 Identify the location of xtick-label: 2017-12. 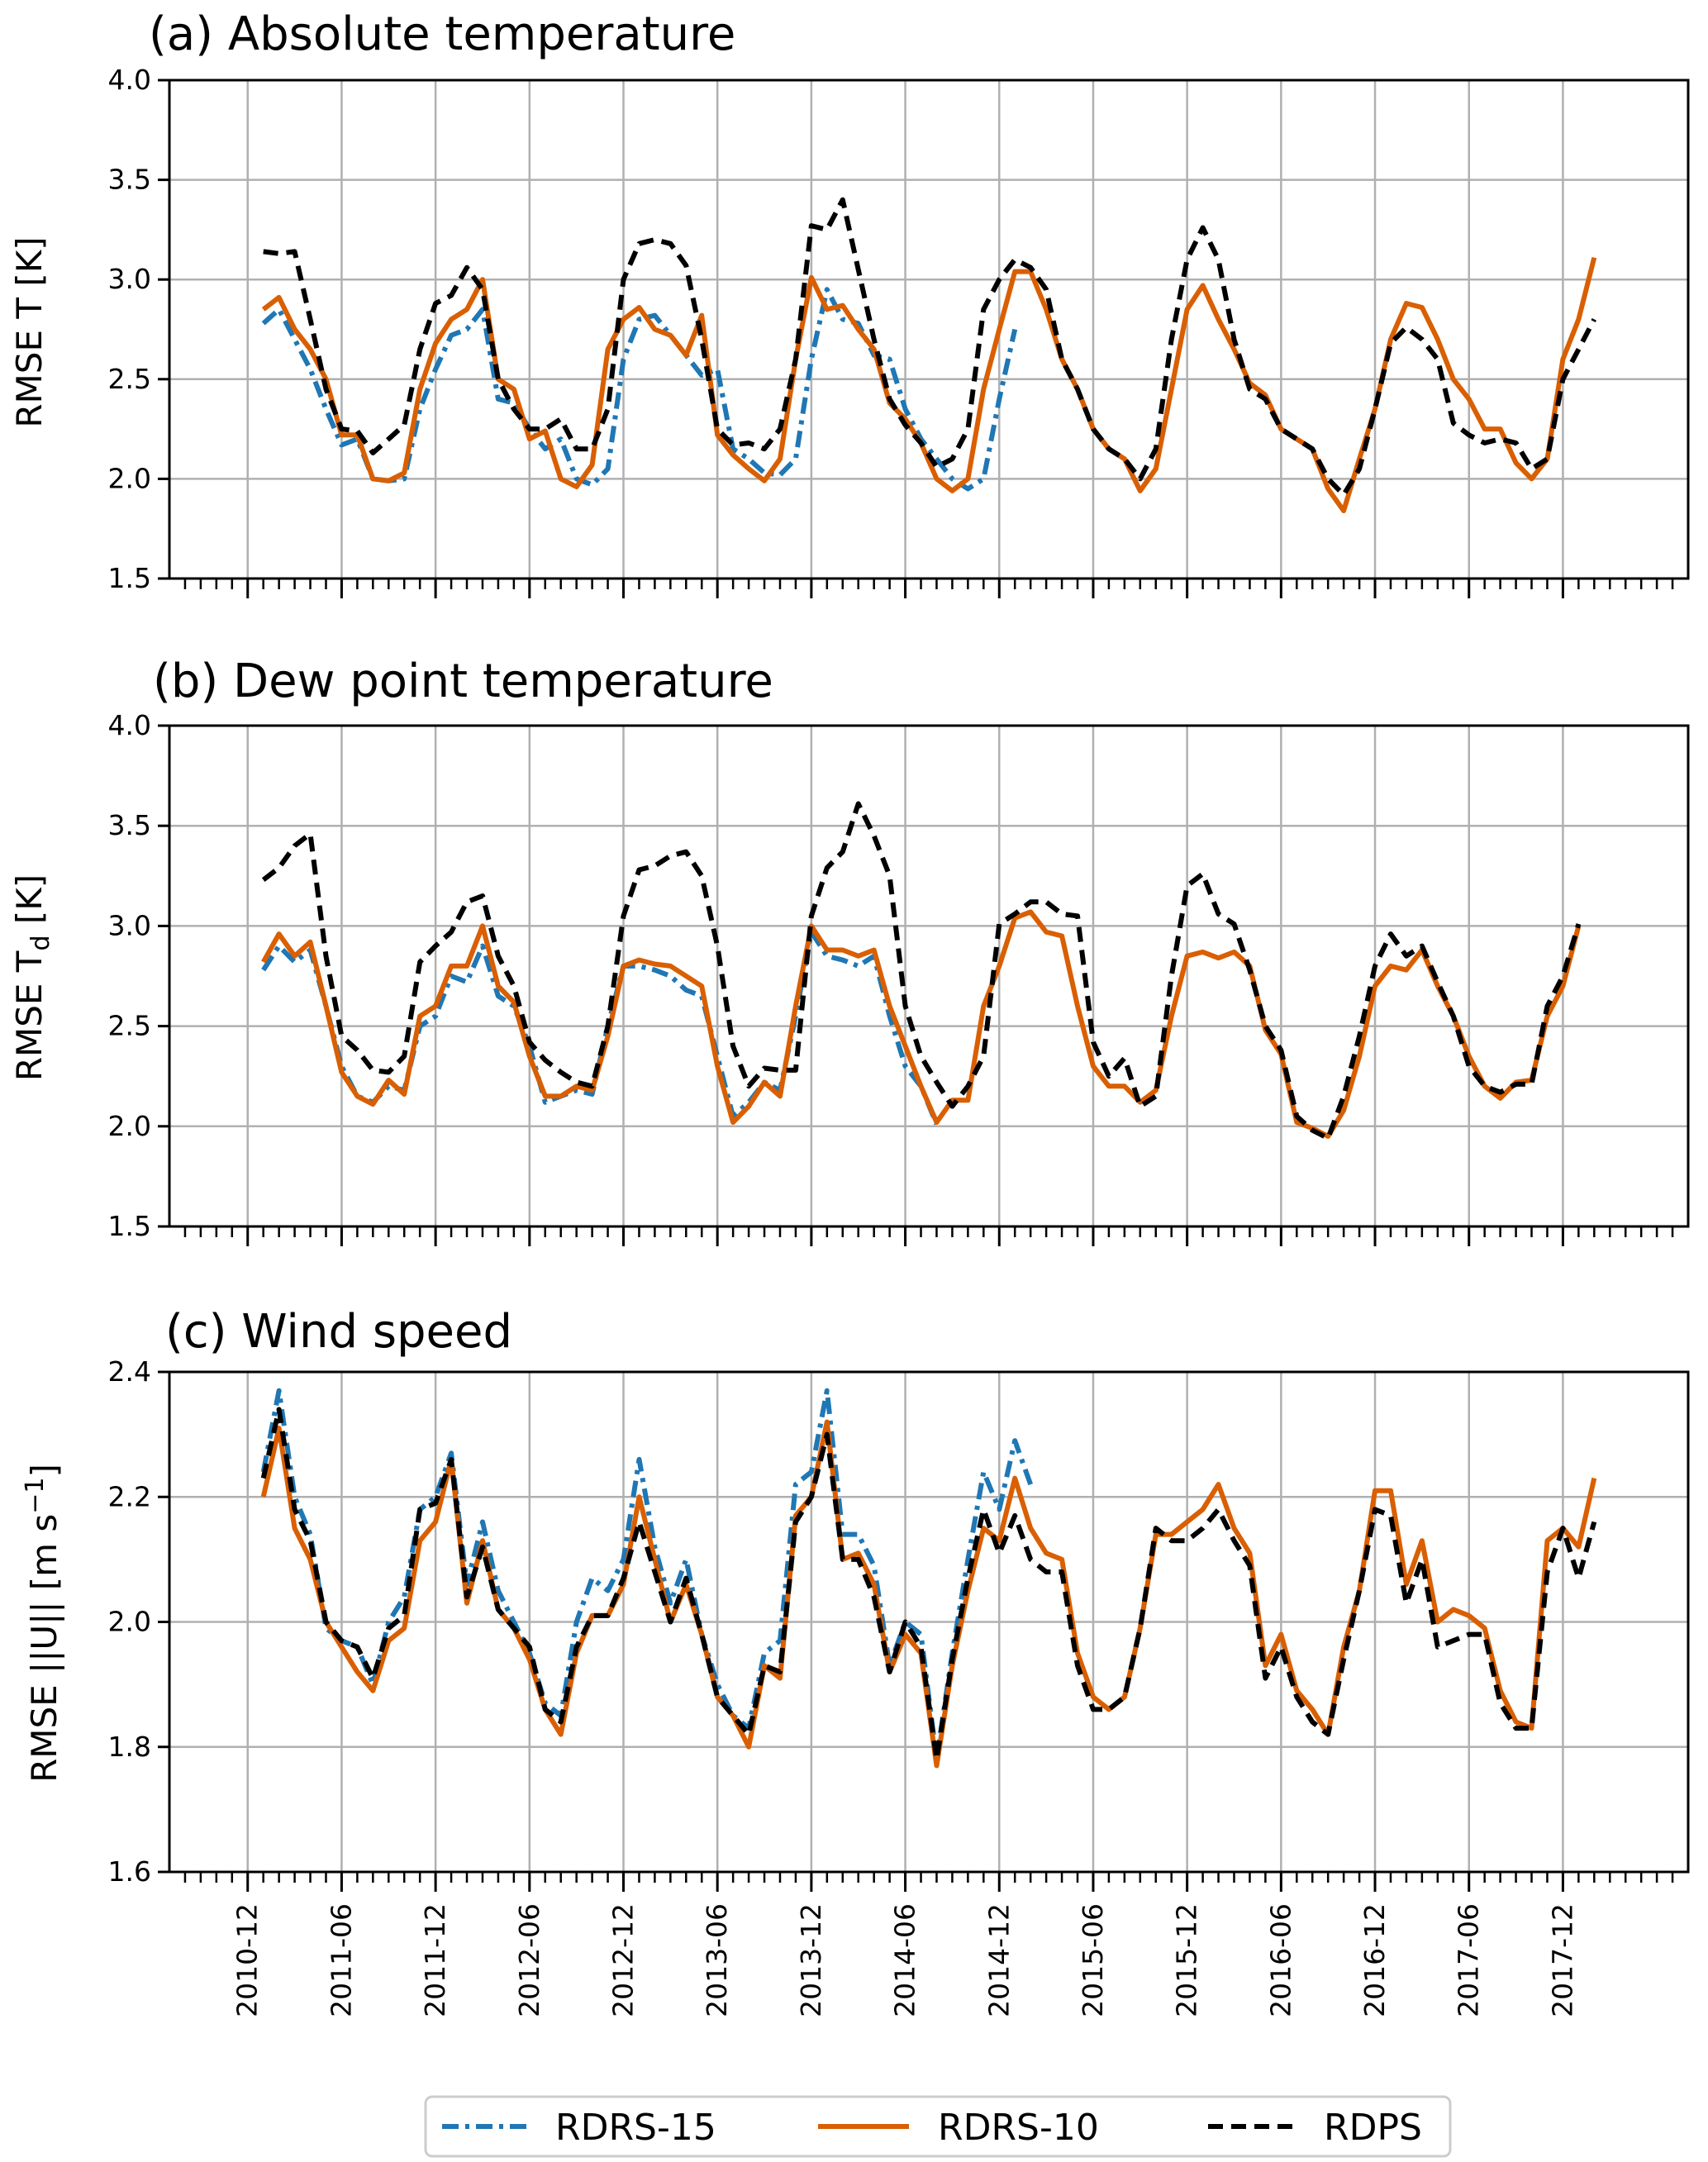
(1562, 1960).